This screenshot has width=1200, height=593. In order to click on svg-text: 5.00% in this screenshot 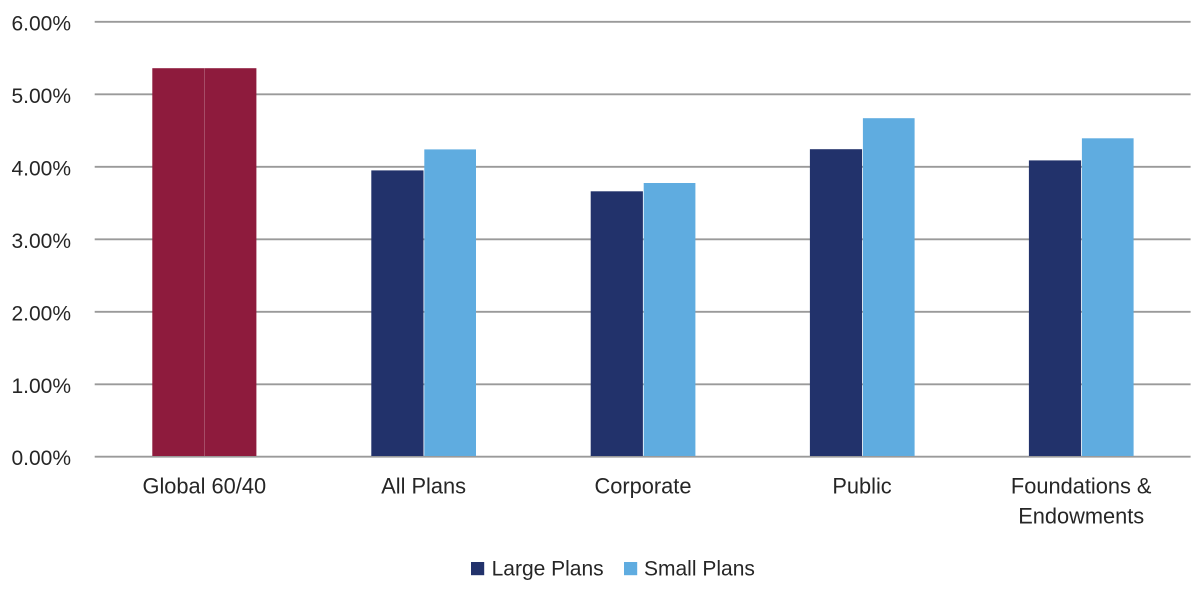, I will do `click(41, 96)`.